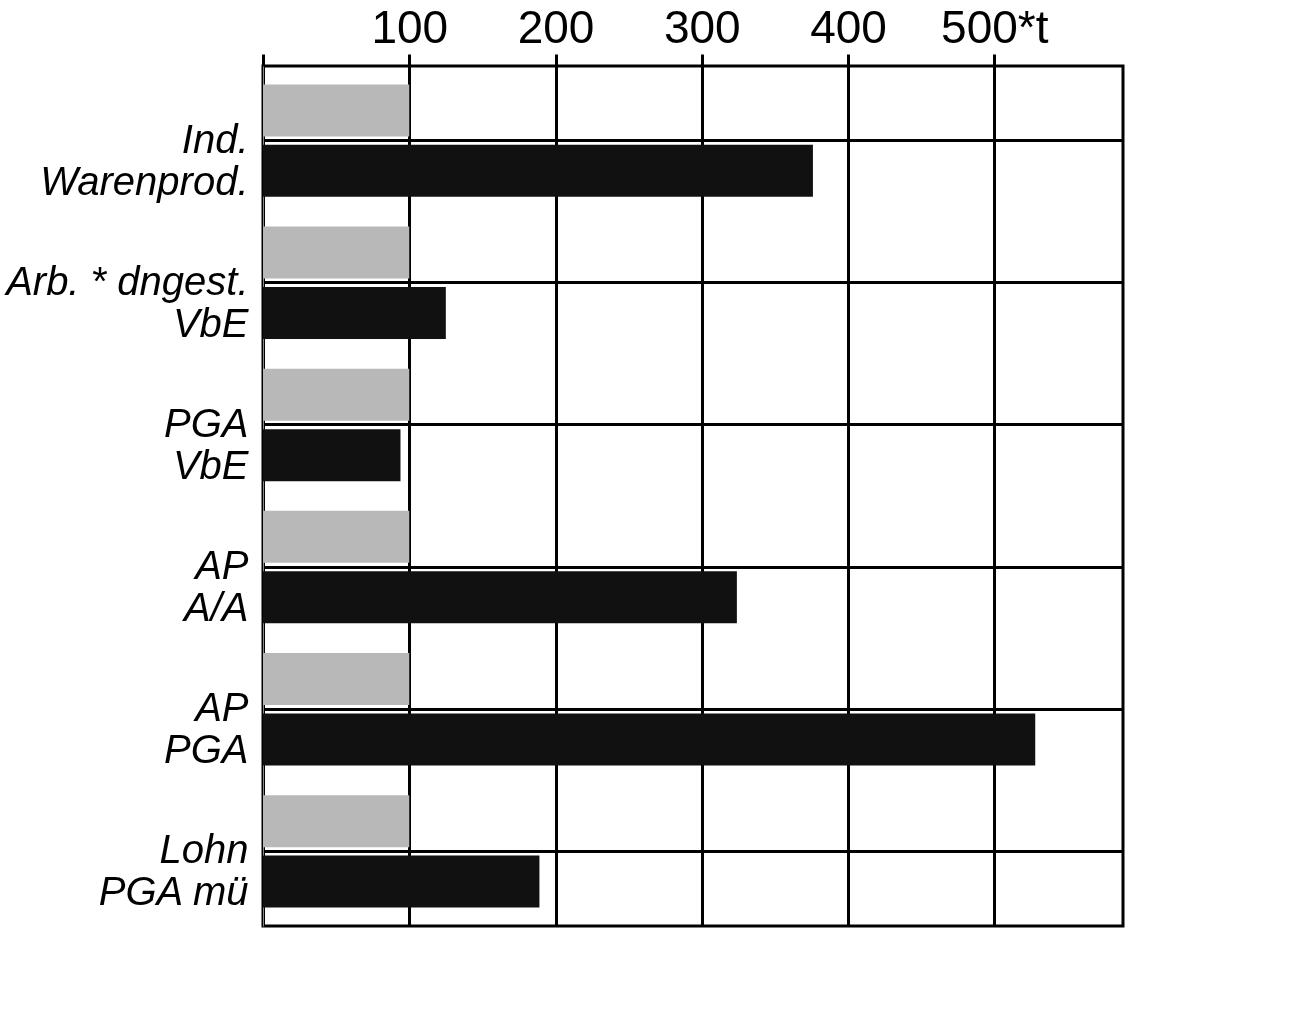 Image resolution: width=1310 pixels, height=1035 pixels. Describe the element at coordinates (207, 443) in the screenshot. I see `y-tick-label: PGA VbE` at that location.